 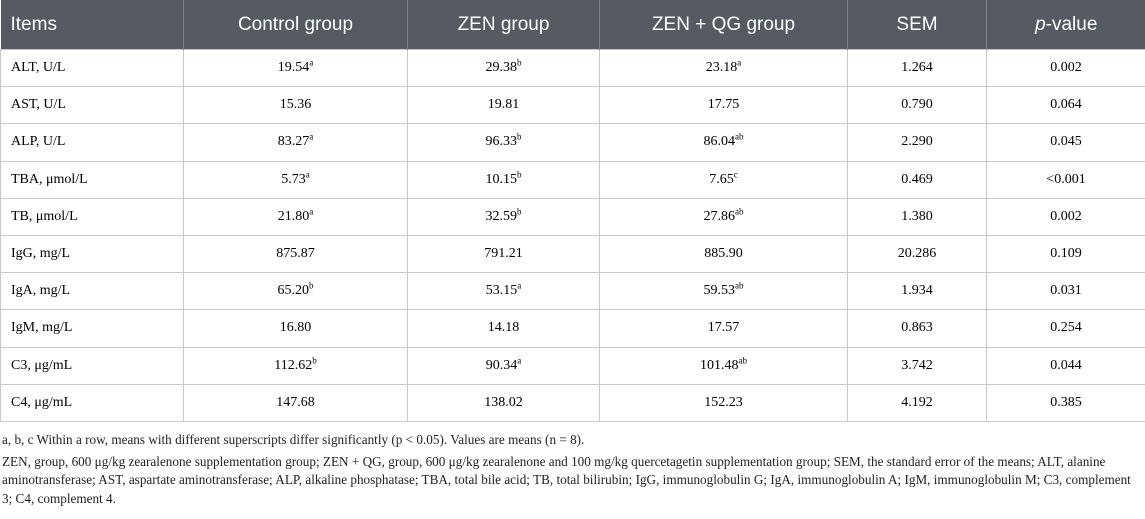 I want to click on cell-zen: 791.21, so click(x=503, y=254).